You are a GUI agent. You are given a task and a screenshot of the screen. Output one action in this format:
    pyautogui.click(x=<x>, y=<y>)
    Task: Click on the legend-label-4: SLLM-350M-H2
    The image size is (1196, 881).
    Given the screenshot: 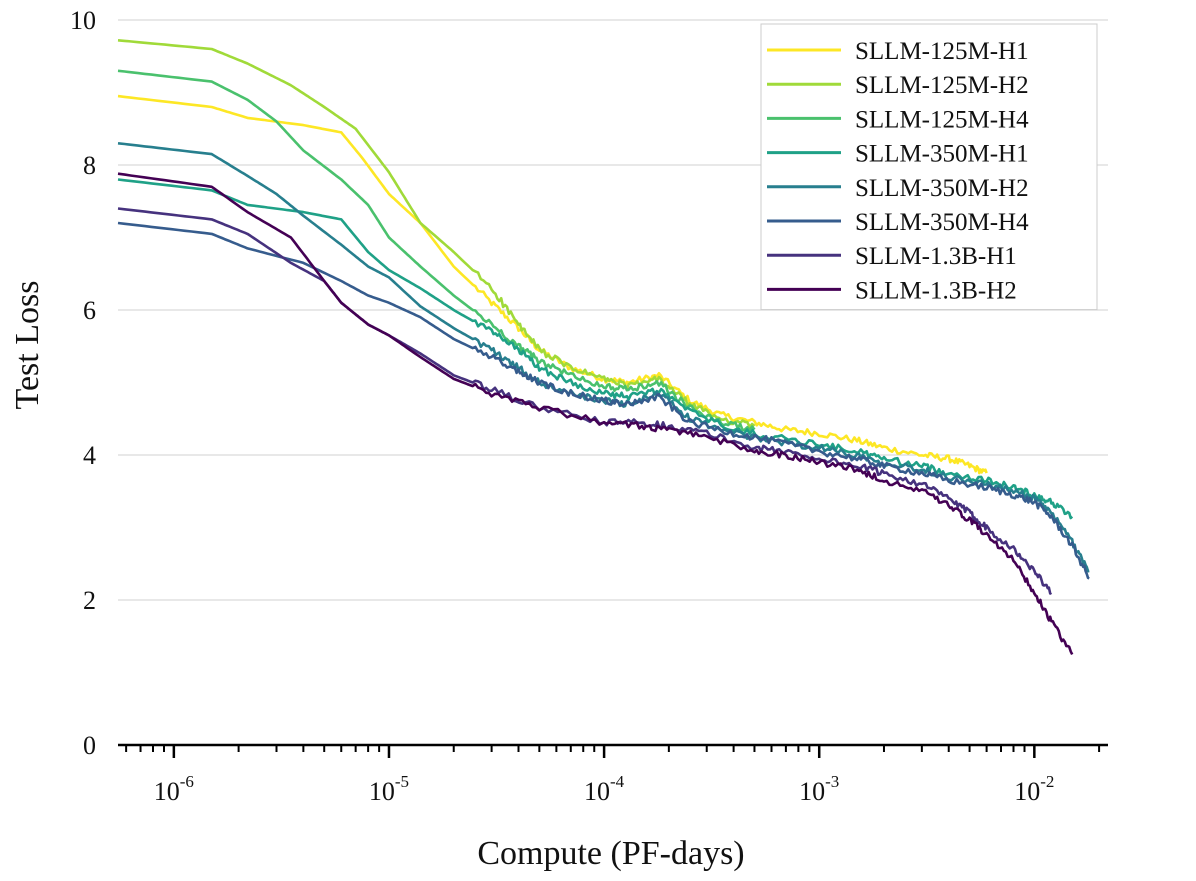 What is the action you would take?
    pyautogui.click(x=942, y=188)
    